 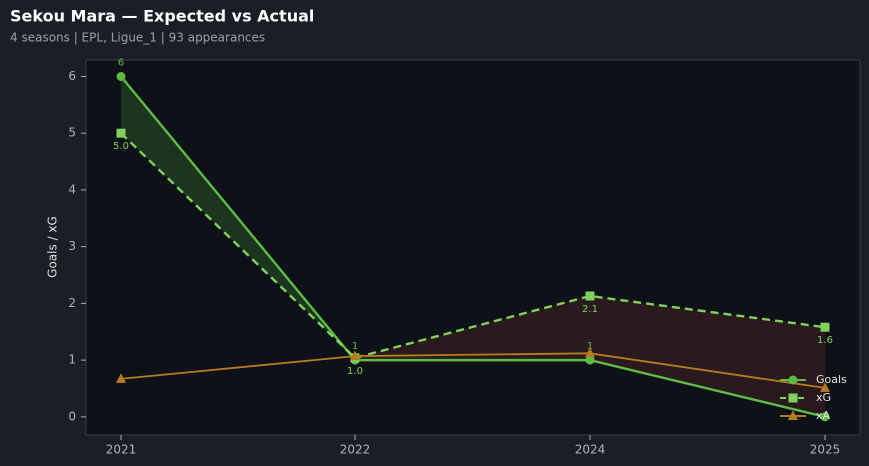 What do you see at coordinates (72, 246) in the screenshot?
I see `y-tick-label: 3` at bounding box center [72, 246].